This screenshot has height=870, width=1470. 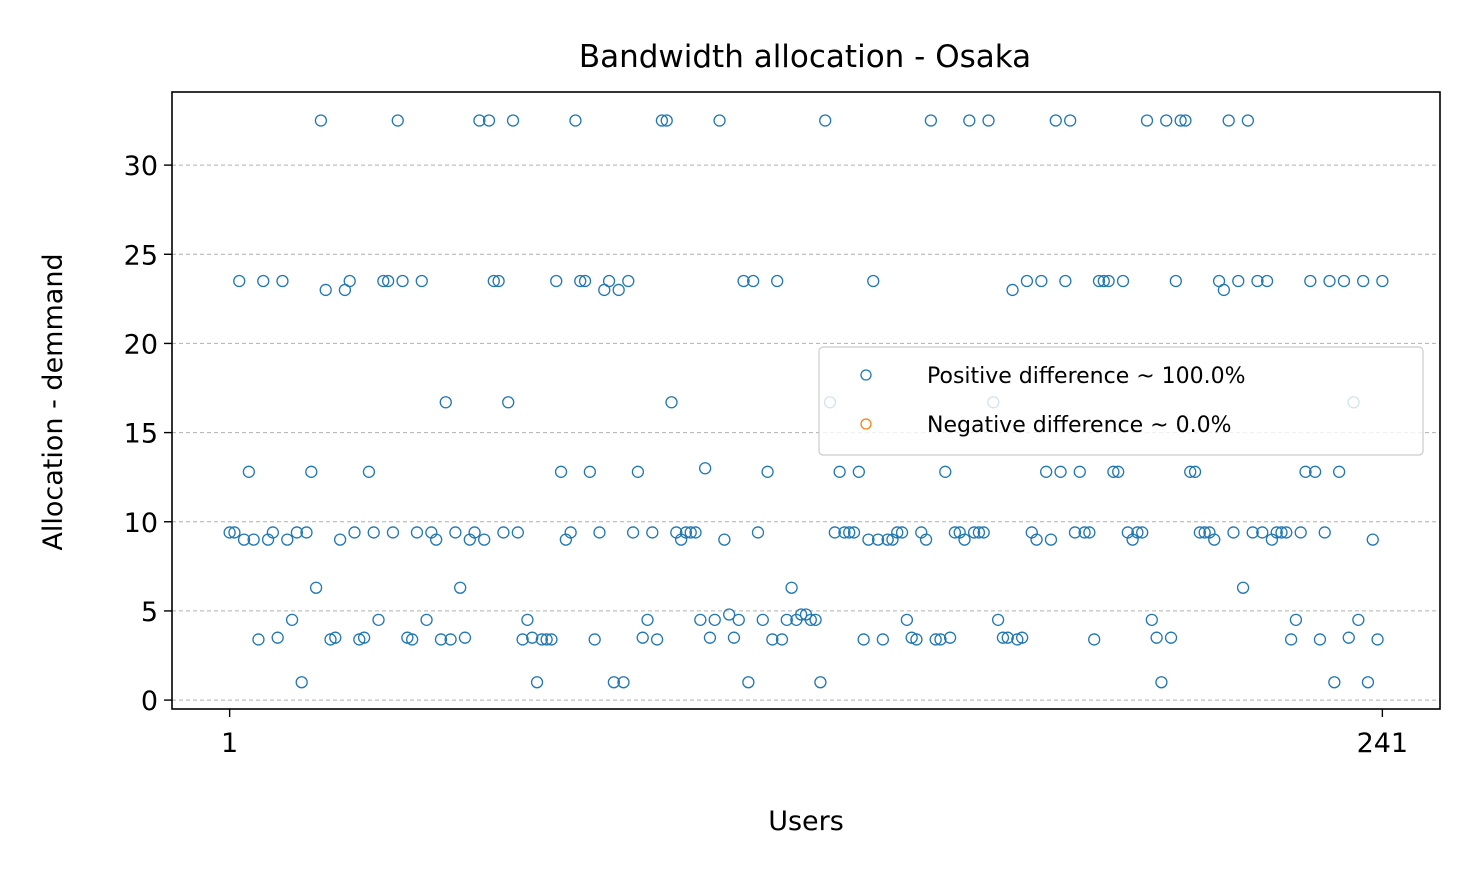 What do you see at coordinates (806, 821) in the screenshot?
I see `x-axis-label: Users` at bounding box center [806, 821].